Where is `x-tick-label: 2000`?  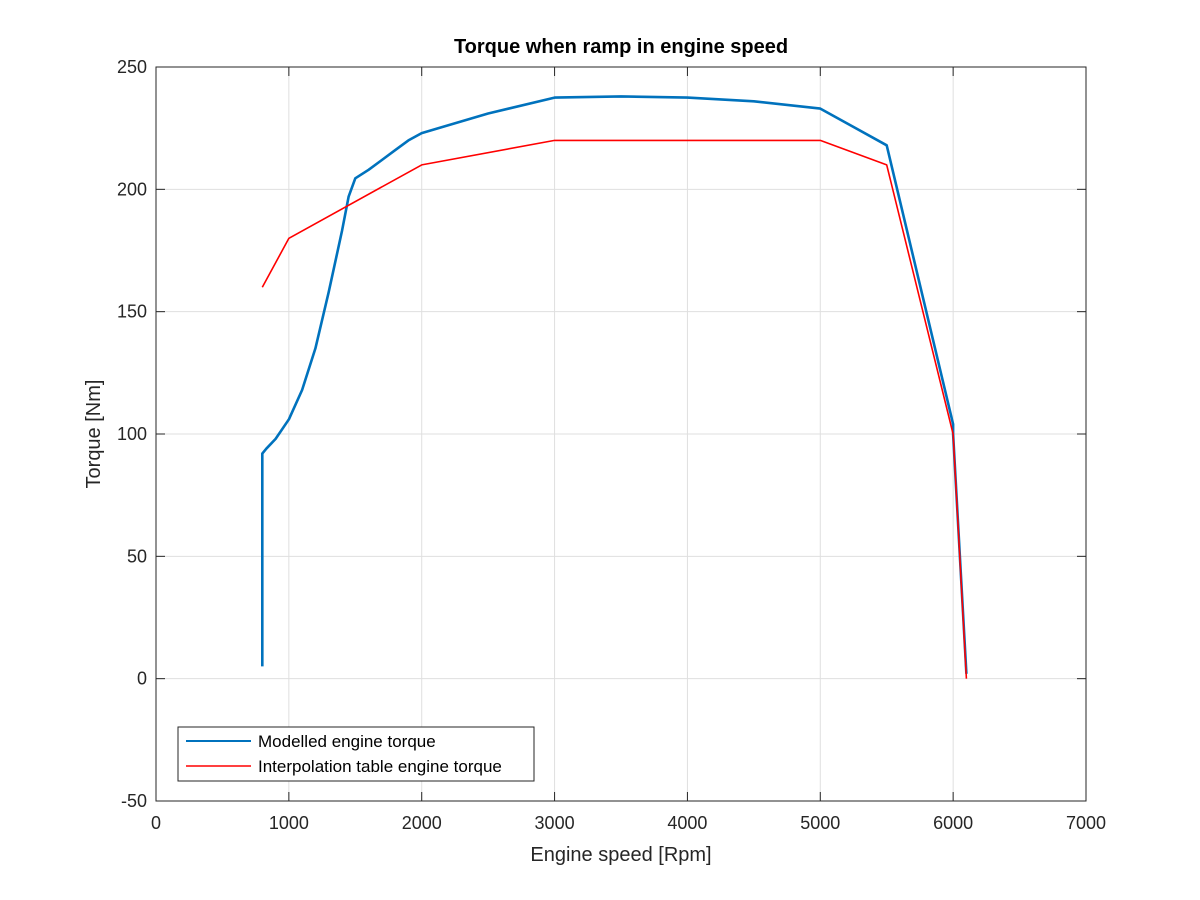 x-tick-label: 2000 is located at coordinates (422, 823).